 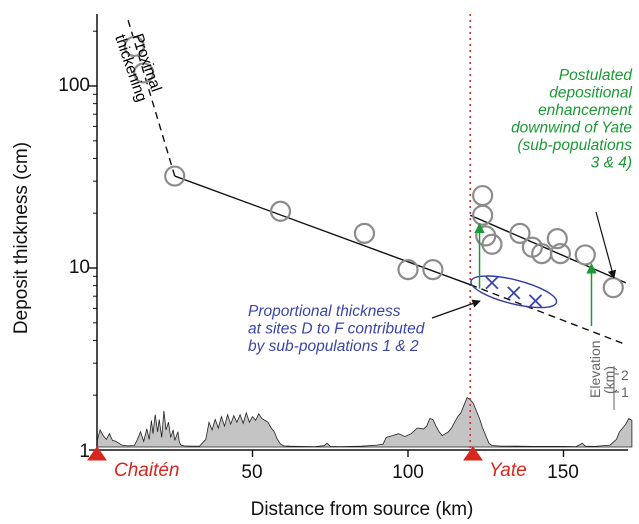 I want to click on annotation-proximal-thickening: Proximal thickening, so click(x=137, y=68).